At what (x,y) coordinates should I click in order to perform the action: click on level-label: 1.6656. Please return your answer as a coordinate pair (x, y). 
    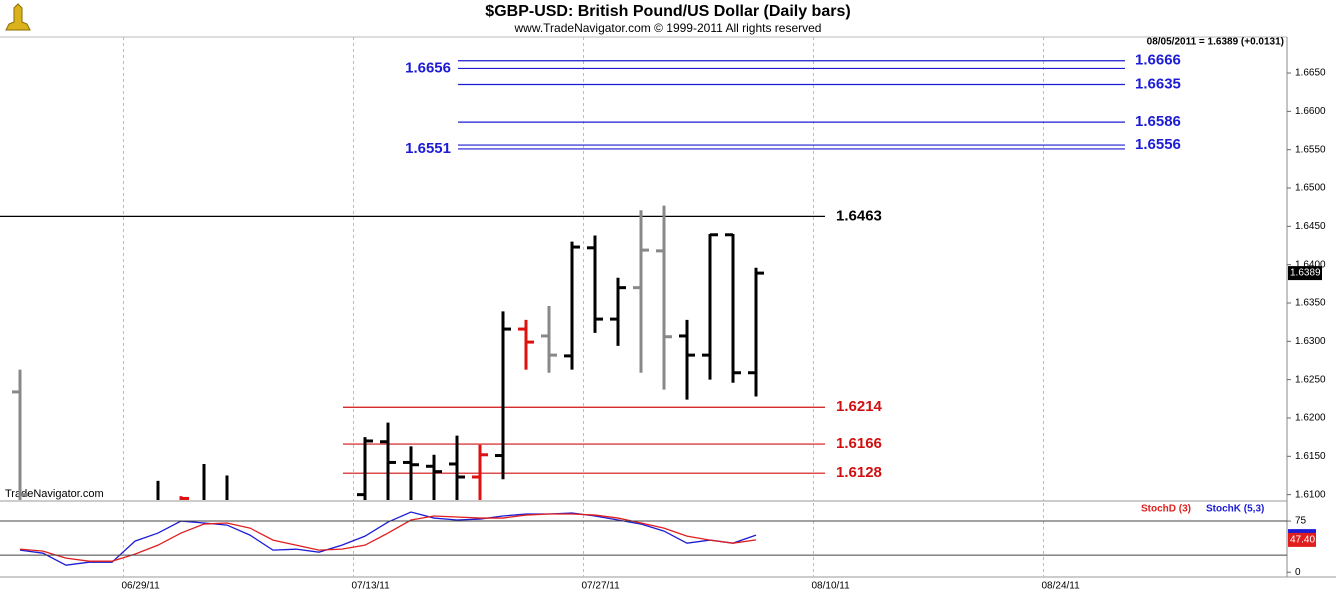
    Looking at the image, I should click on (428, 67).